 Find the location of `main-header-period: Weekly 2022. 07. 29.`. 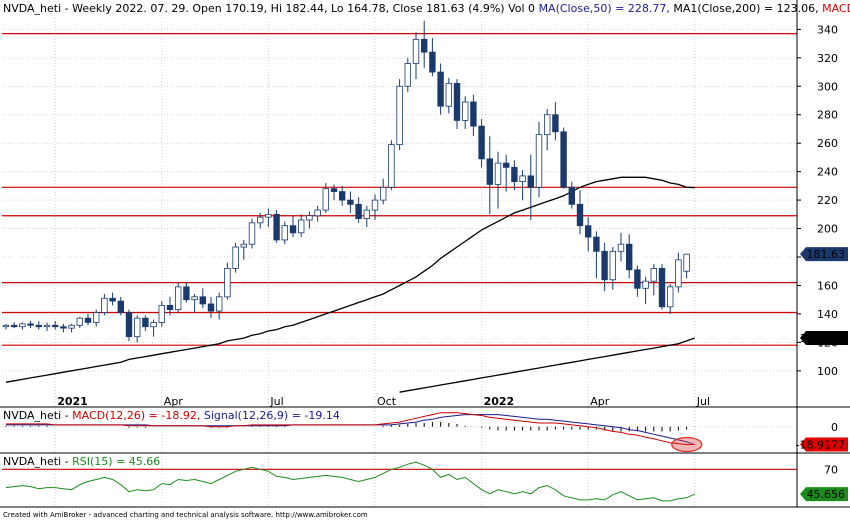

main-header-period: Weekly 2022. 07. 29. is located at coordinates (130, 8).